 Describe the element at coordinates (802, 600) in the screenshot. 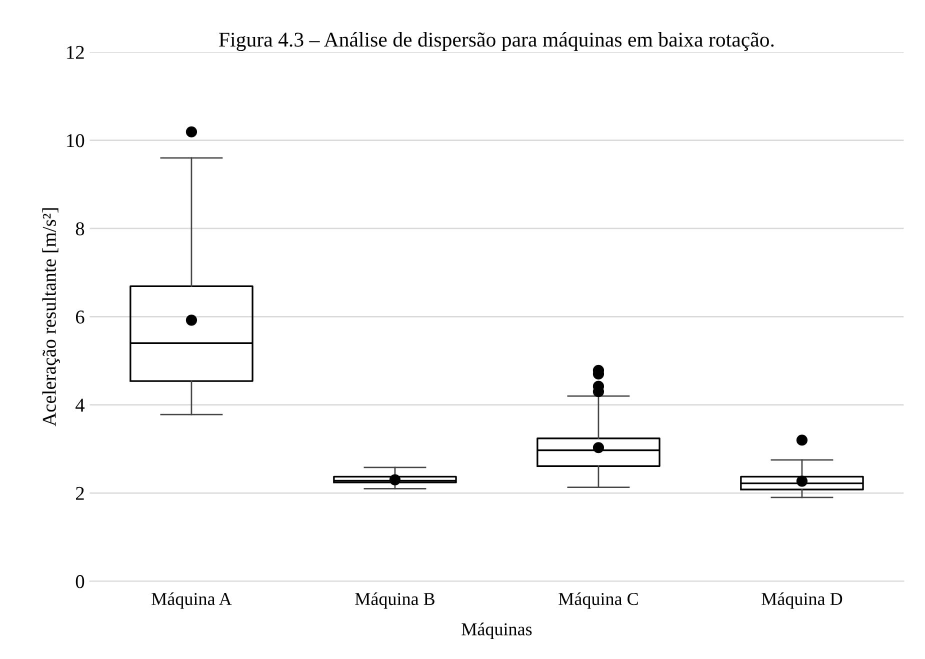

I see `x-tick-label: Máquina D` at that location.